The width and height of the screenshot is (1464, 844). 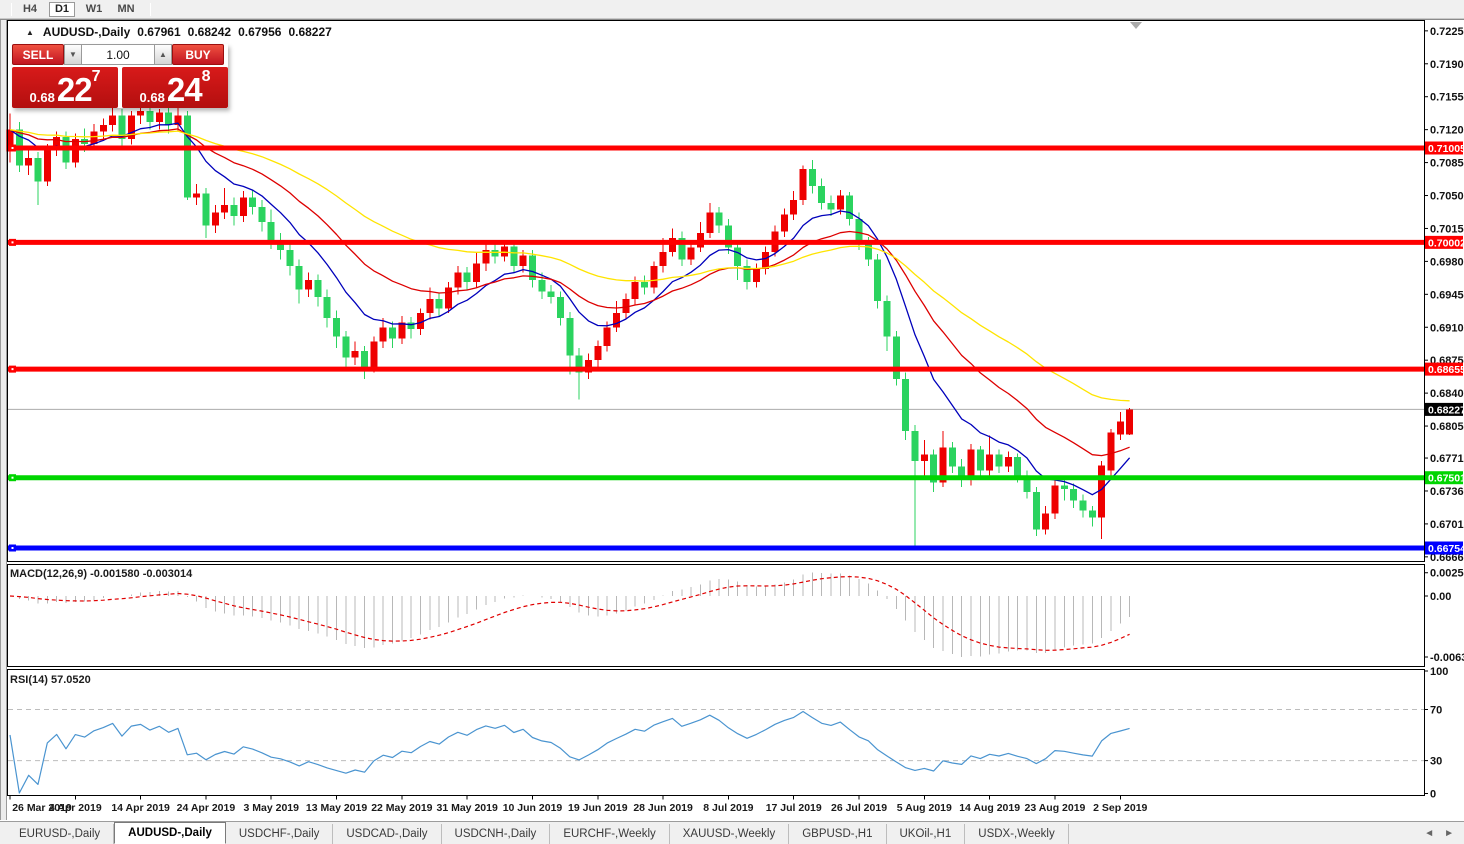 What do you see at coordinates (1136, 25) in the screenshot?
I see `chart-shift-marker-icon` at bounding box center [1136, 25].